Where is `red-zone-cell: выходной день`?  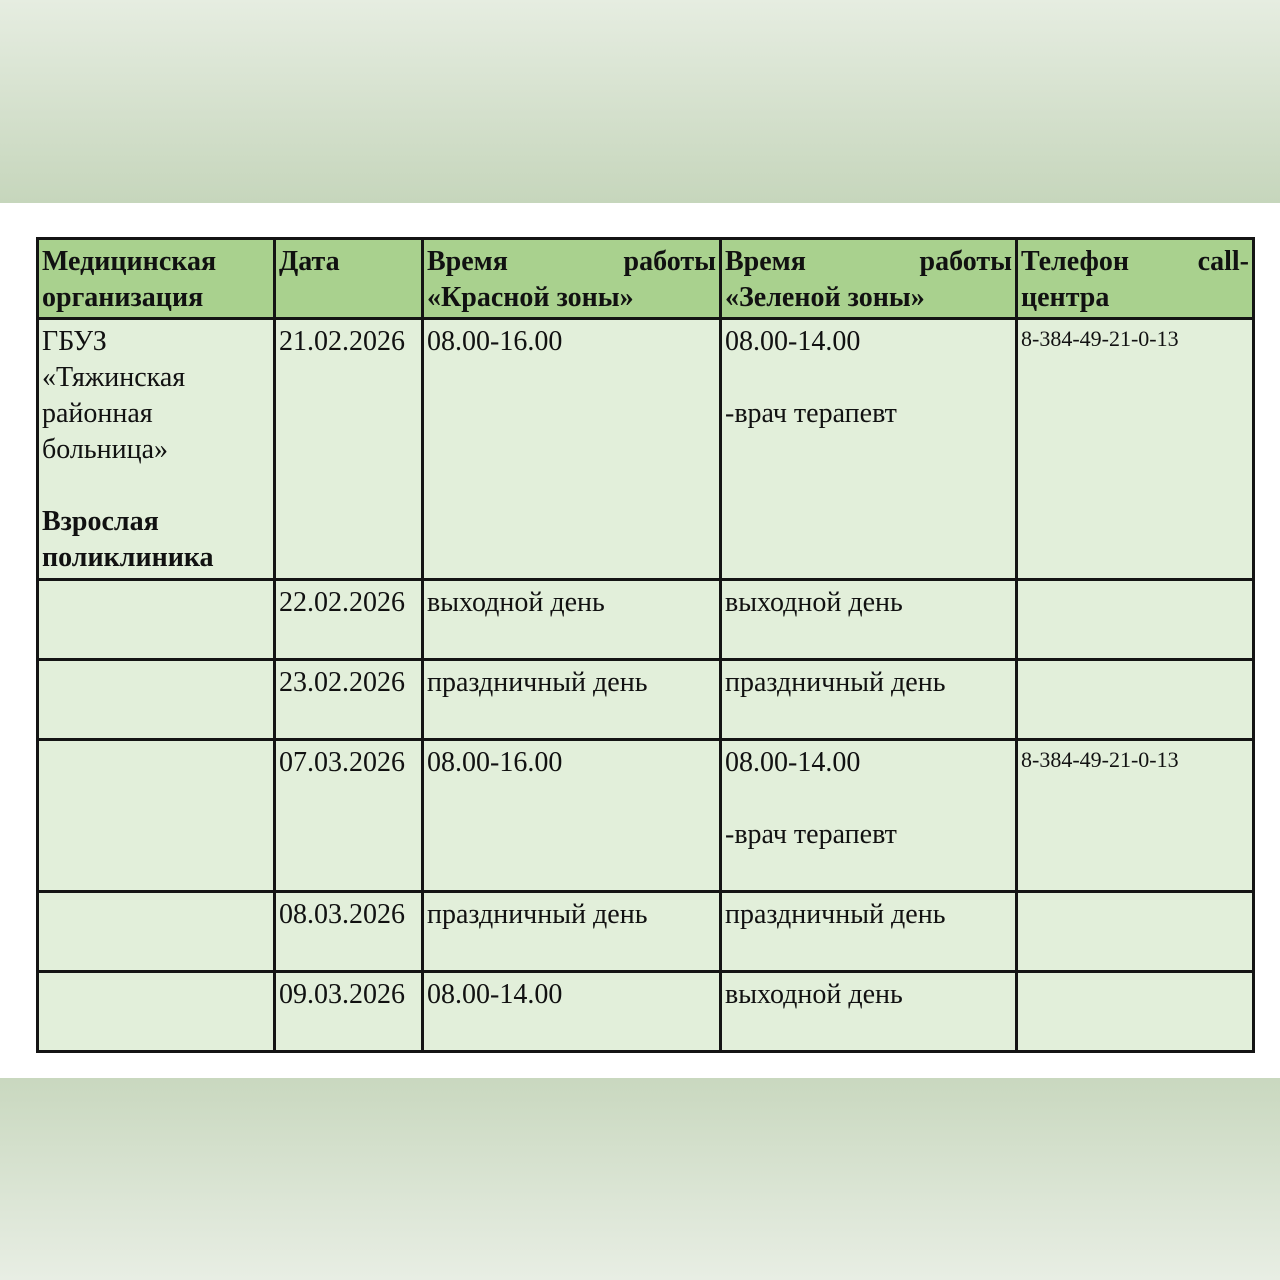 red-zone-cell: выходной день is located at coordinates (571, 619).